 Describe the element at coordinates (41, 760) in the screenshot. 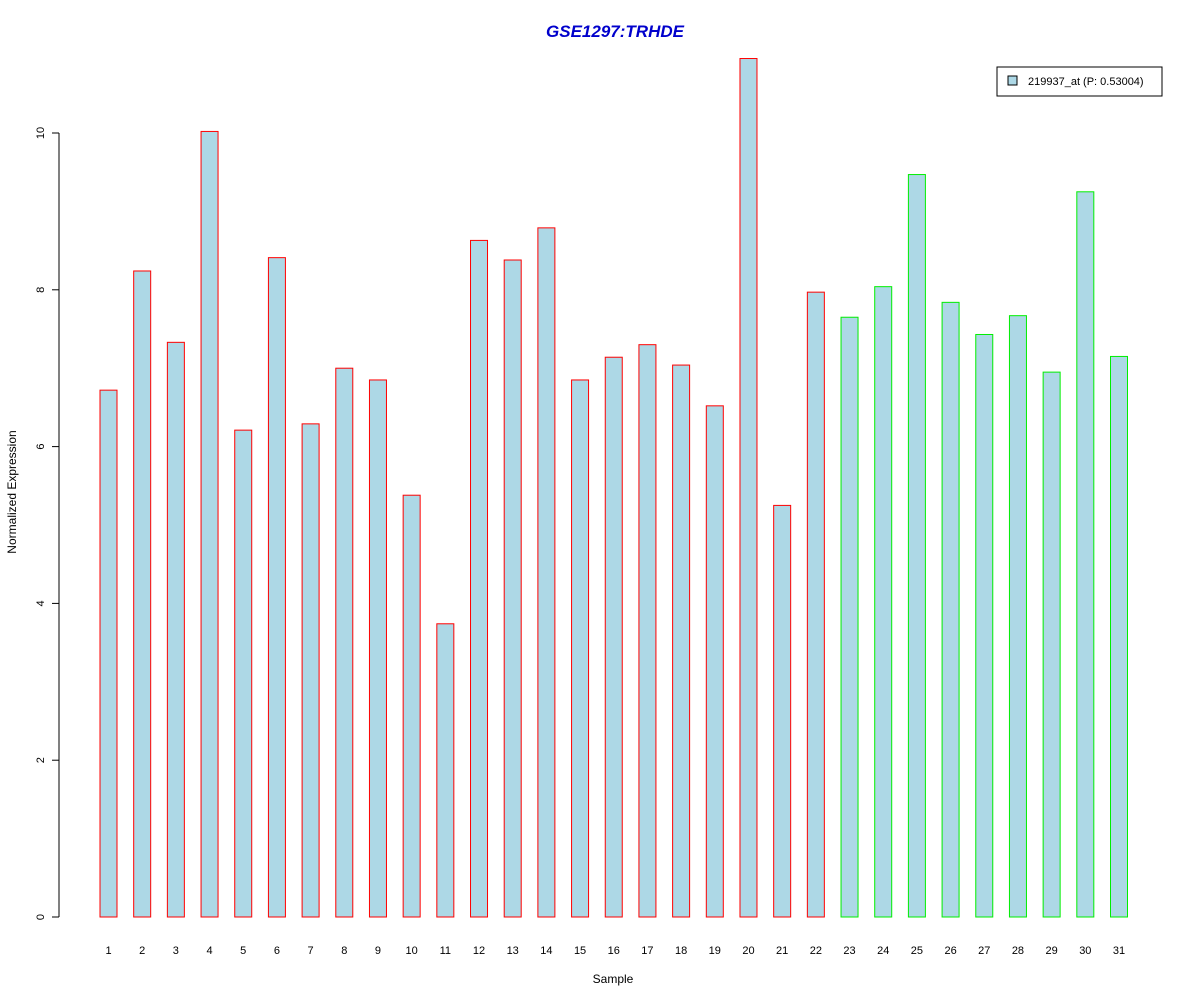

I see `y-tick-label: 2` at that location.